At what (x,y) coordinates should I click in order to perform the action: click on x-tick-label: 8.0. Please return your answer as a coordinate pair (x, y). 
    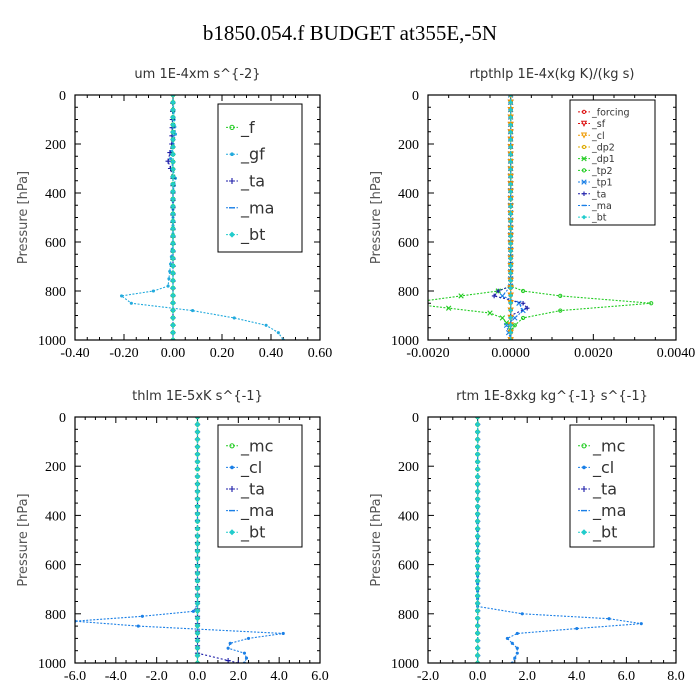
    Looking at the image, I should click on (676, 676).